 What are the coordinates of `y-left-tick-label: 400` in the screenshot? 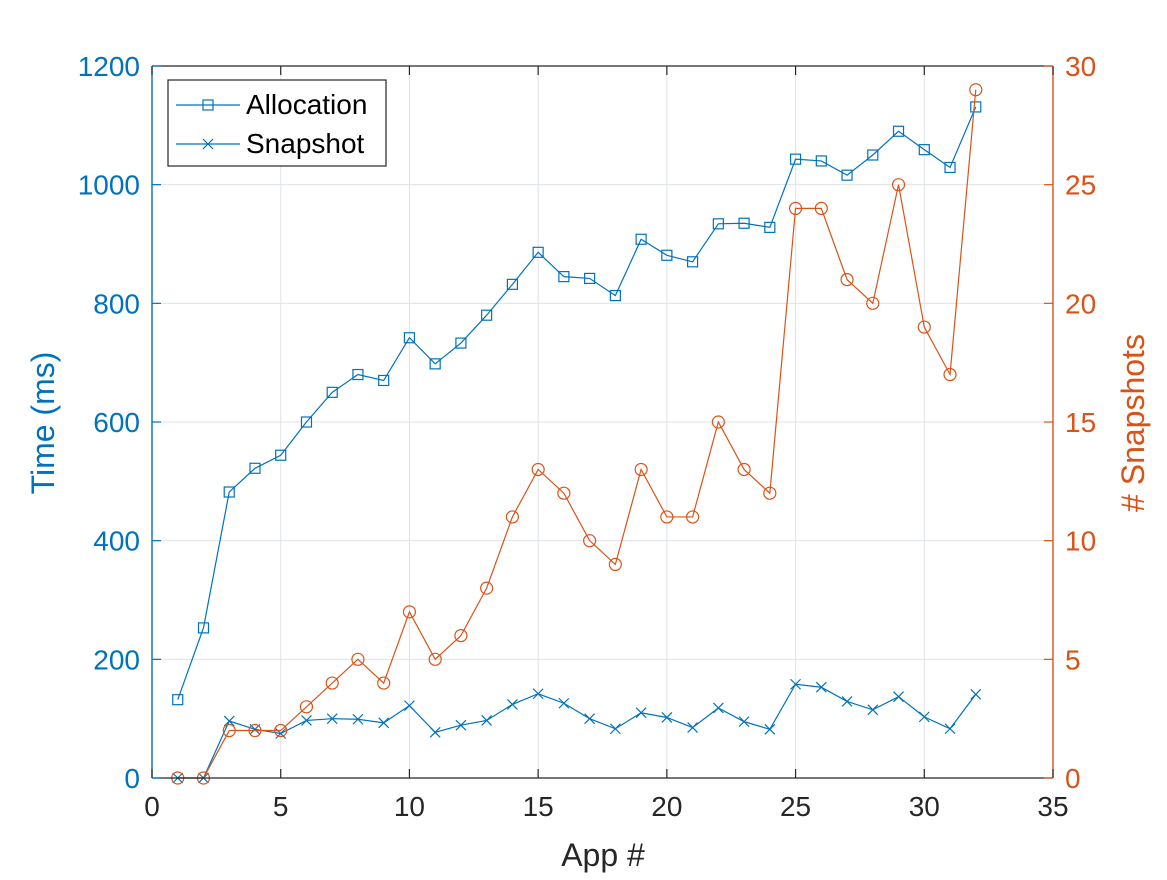 It's located at (116, 541).